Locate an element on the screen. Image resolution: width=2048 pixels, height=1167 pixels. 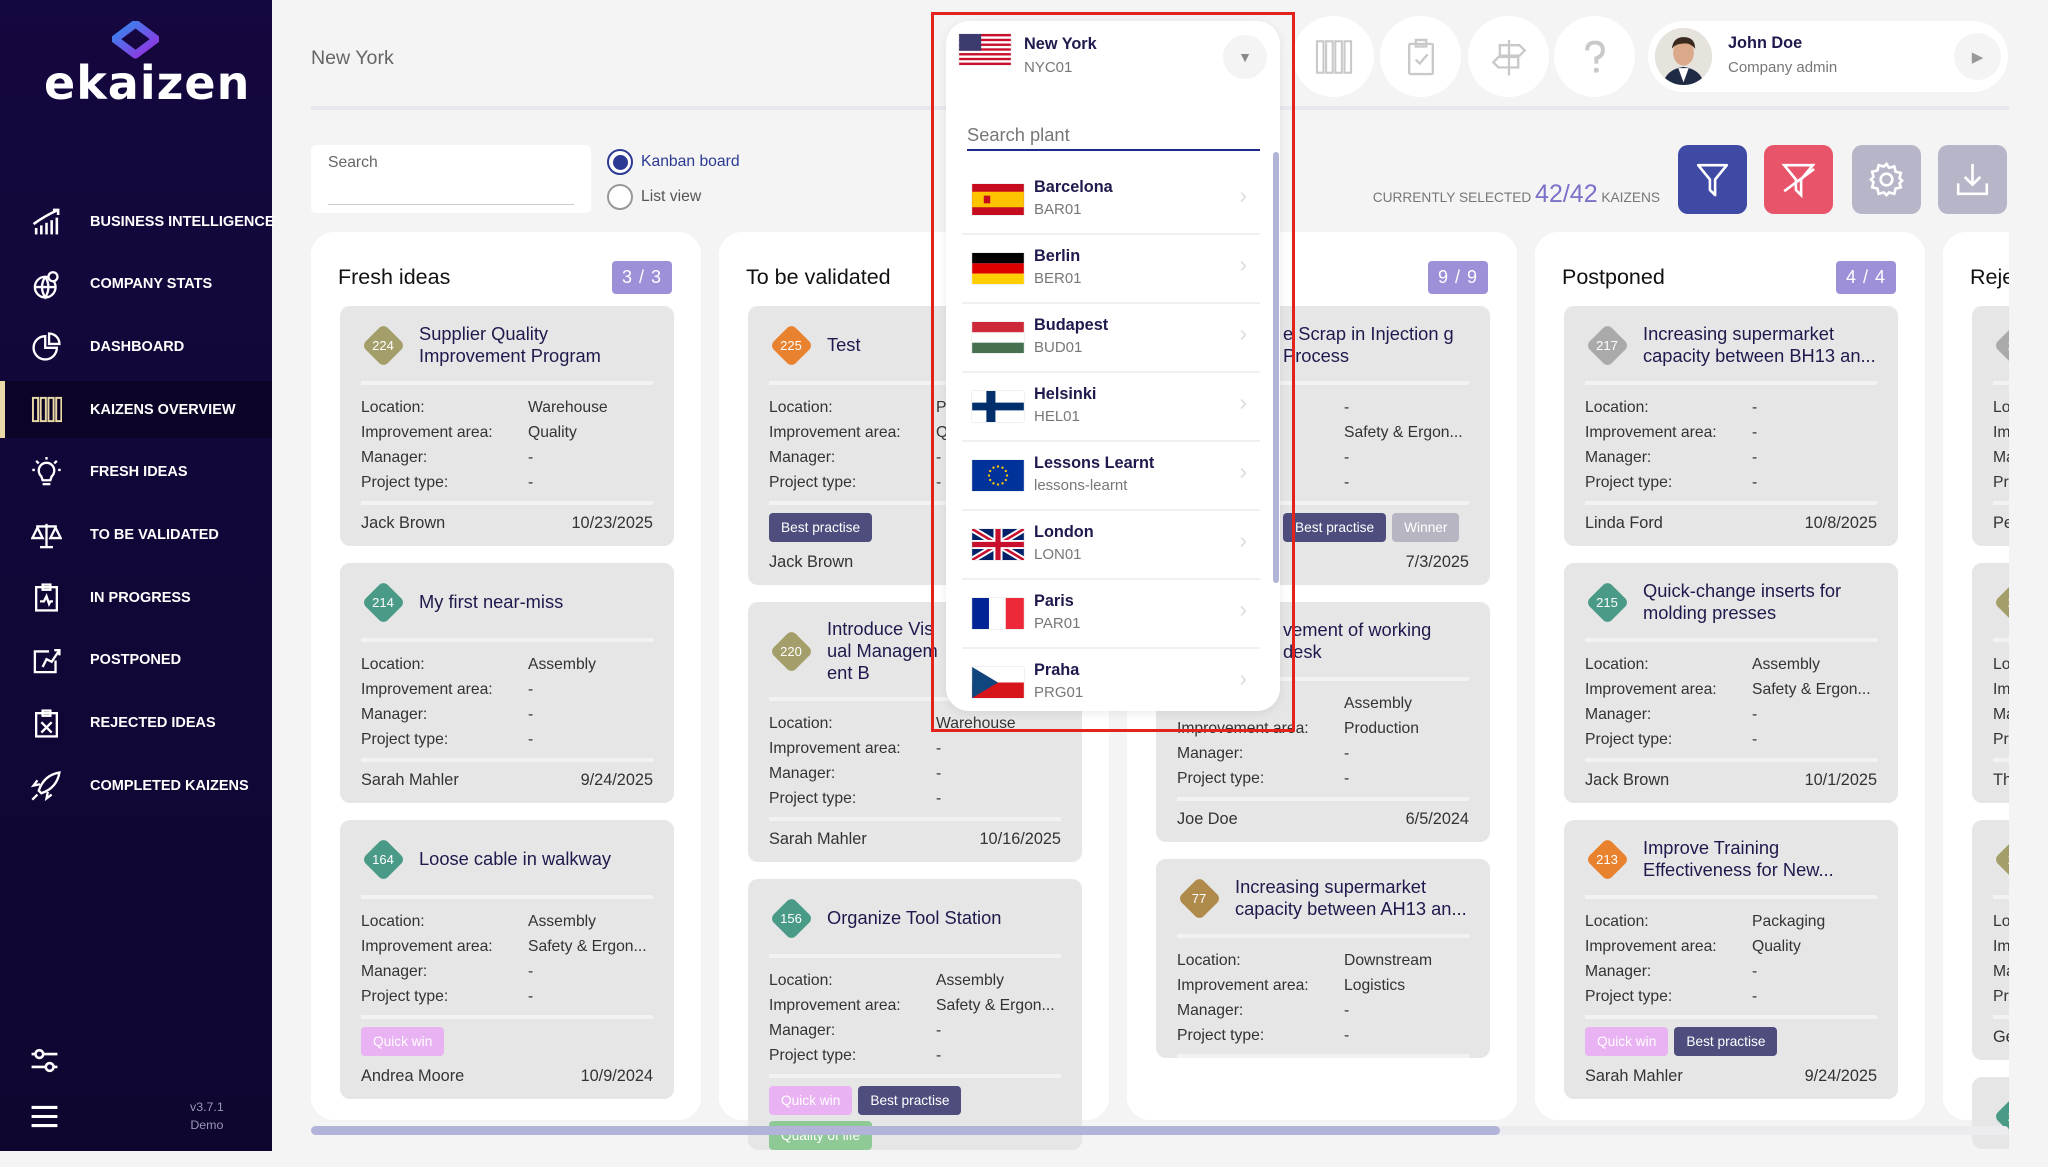
clear-filter-button is located at coordinates (1798, 179).